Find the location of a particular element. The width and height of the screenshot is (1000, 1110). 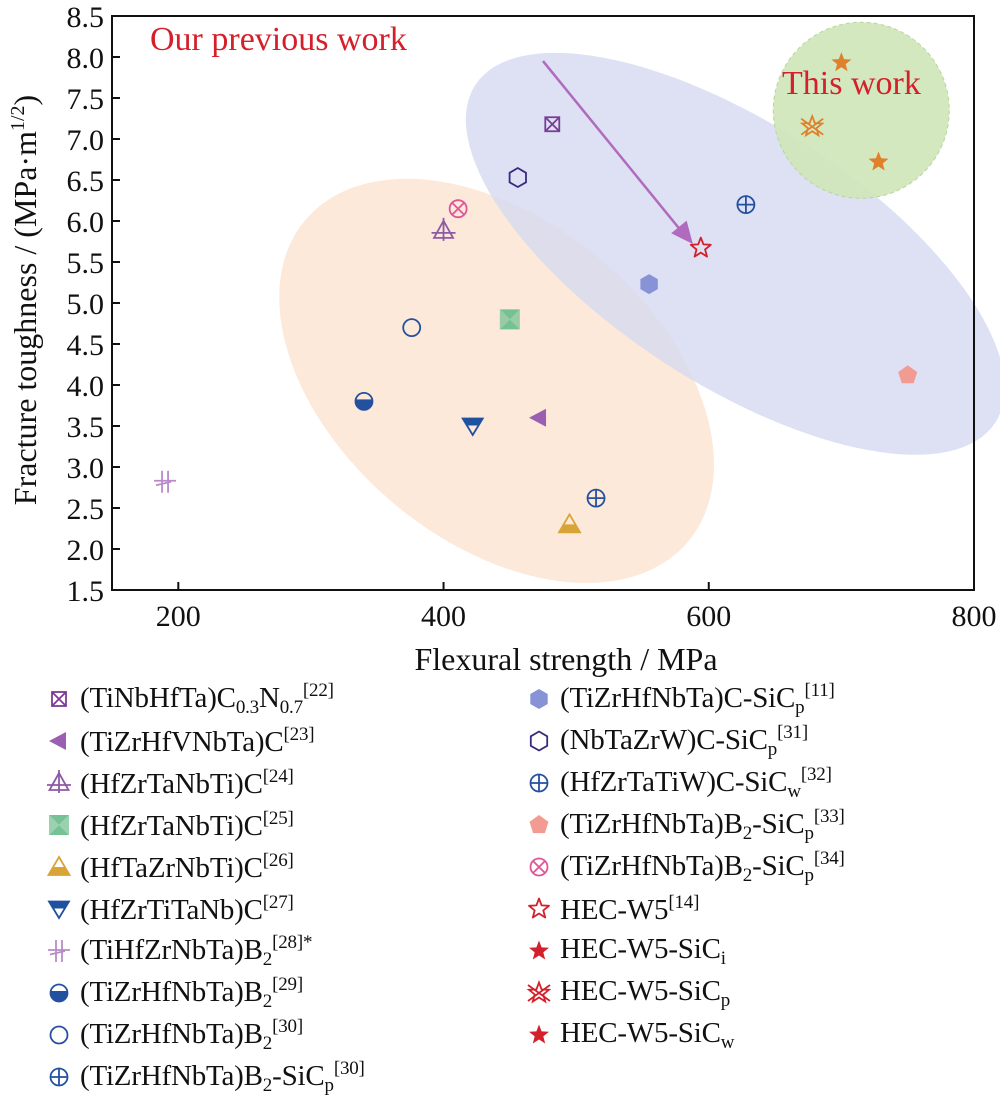

legend-label: HEC-W5[14] is located at coordinates (629, 909).